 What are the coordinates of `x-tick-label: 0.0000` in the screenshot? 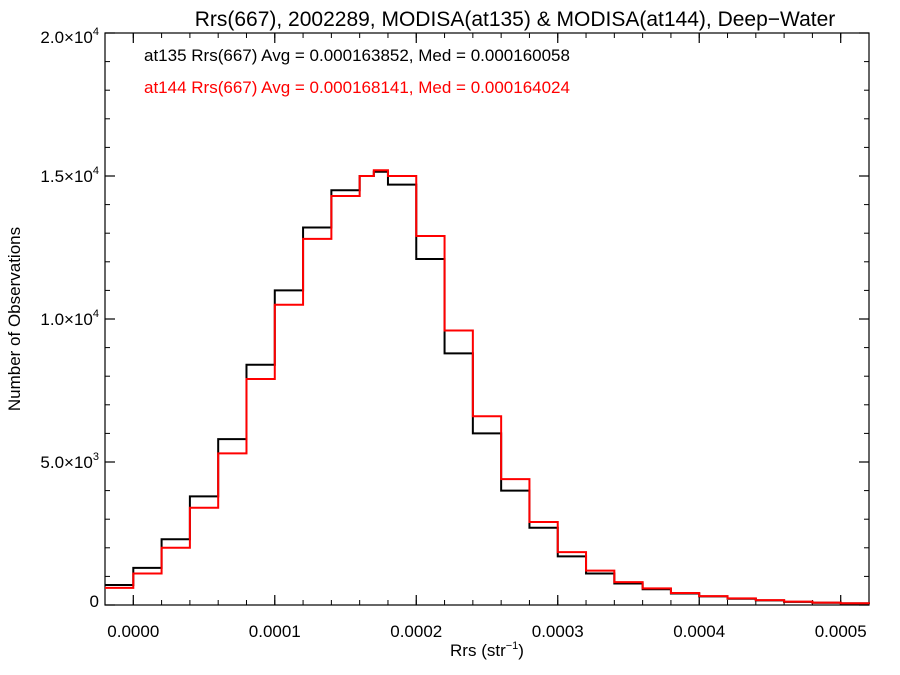 It's located at (133, 631).